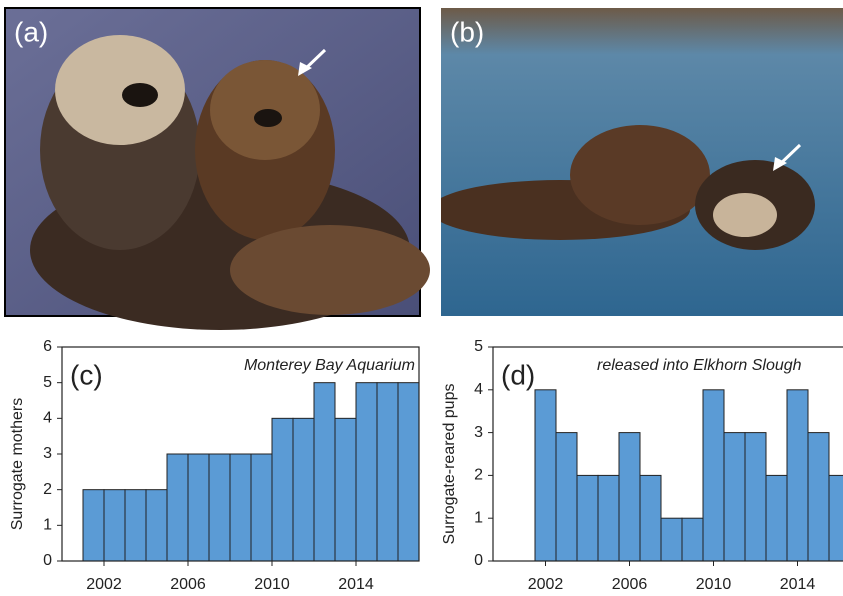  Describe the element at coordinates (449, 464) in the screenshot. I see `y-axis-label: Surrogate-reared pups` at that location.